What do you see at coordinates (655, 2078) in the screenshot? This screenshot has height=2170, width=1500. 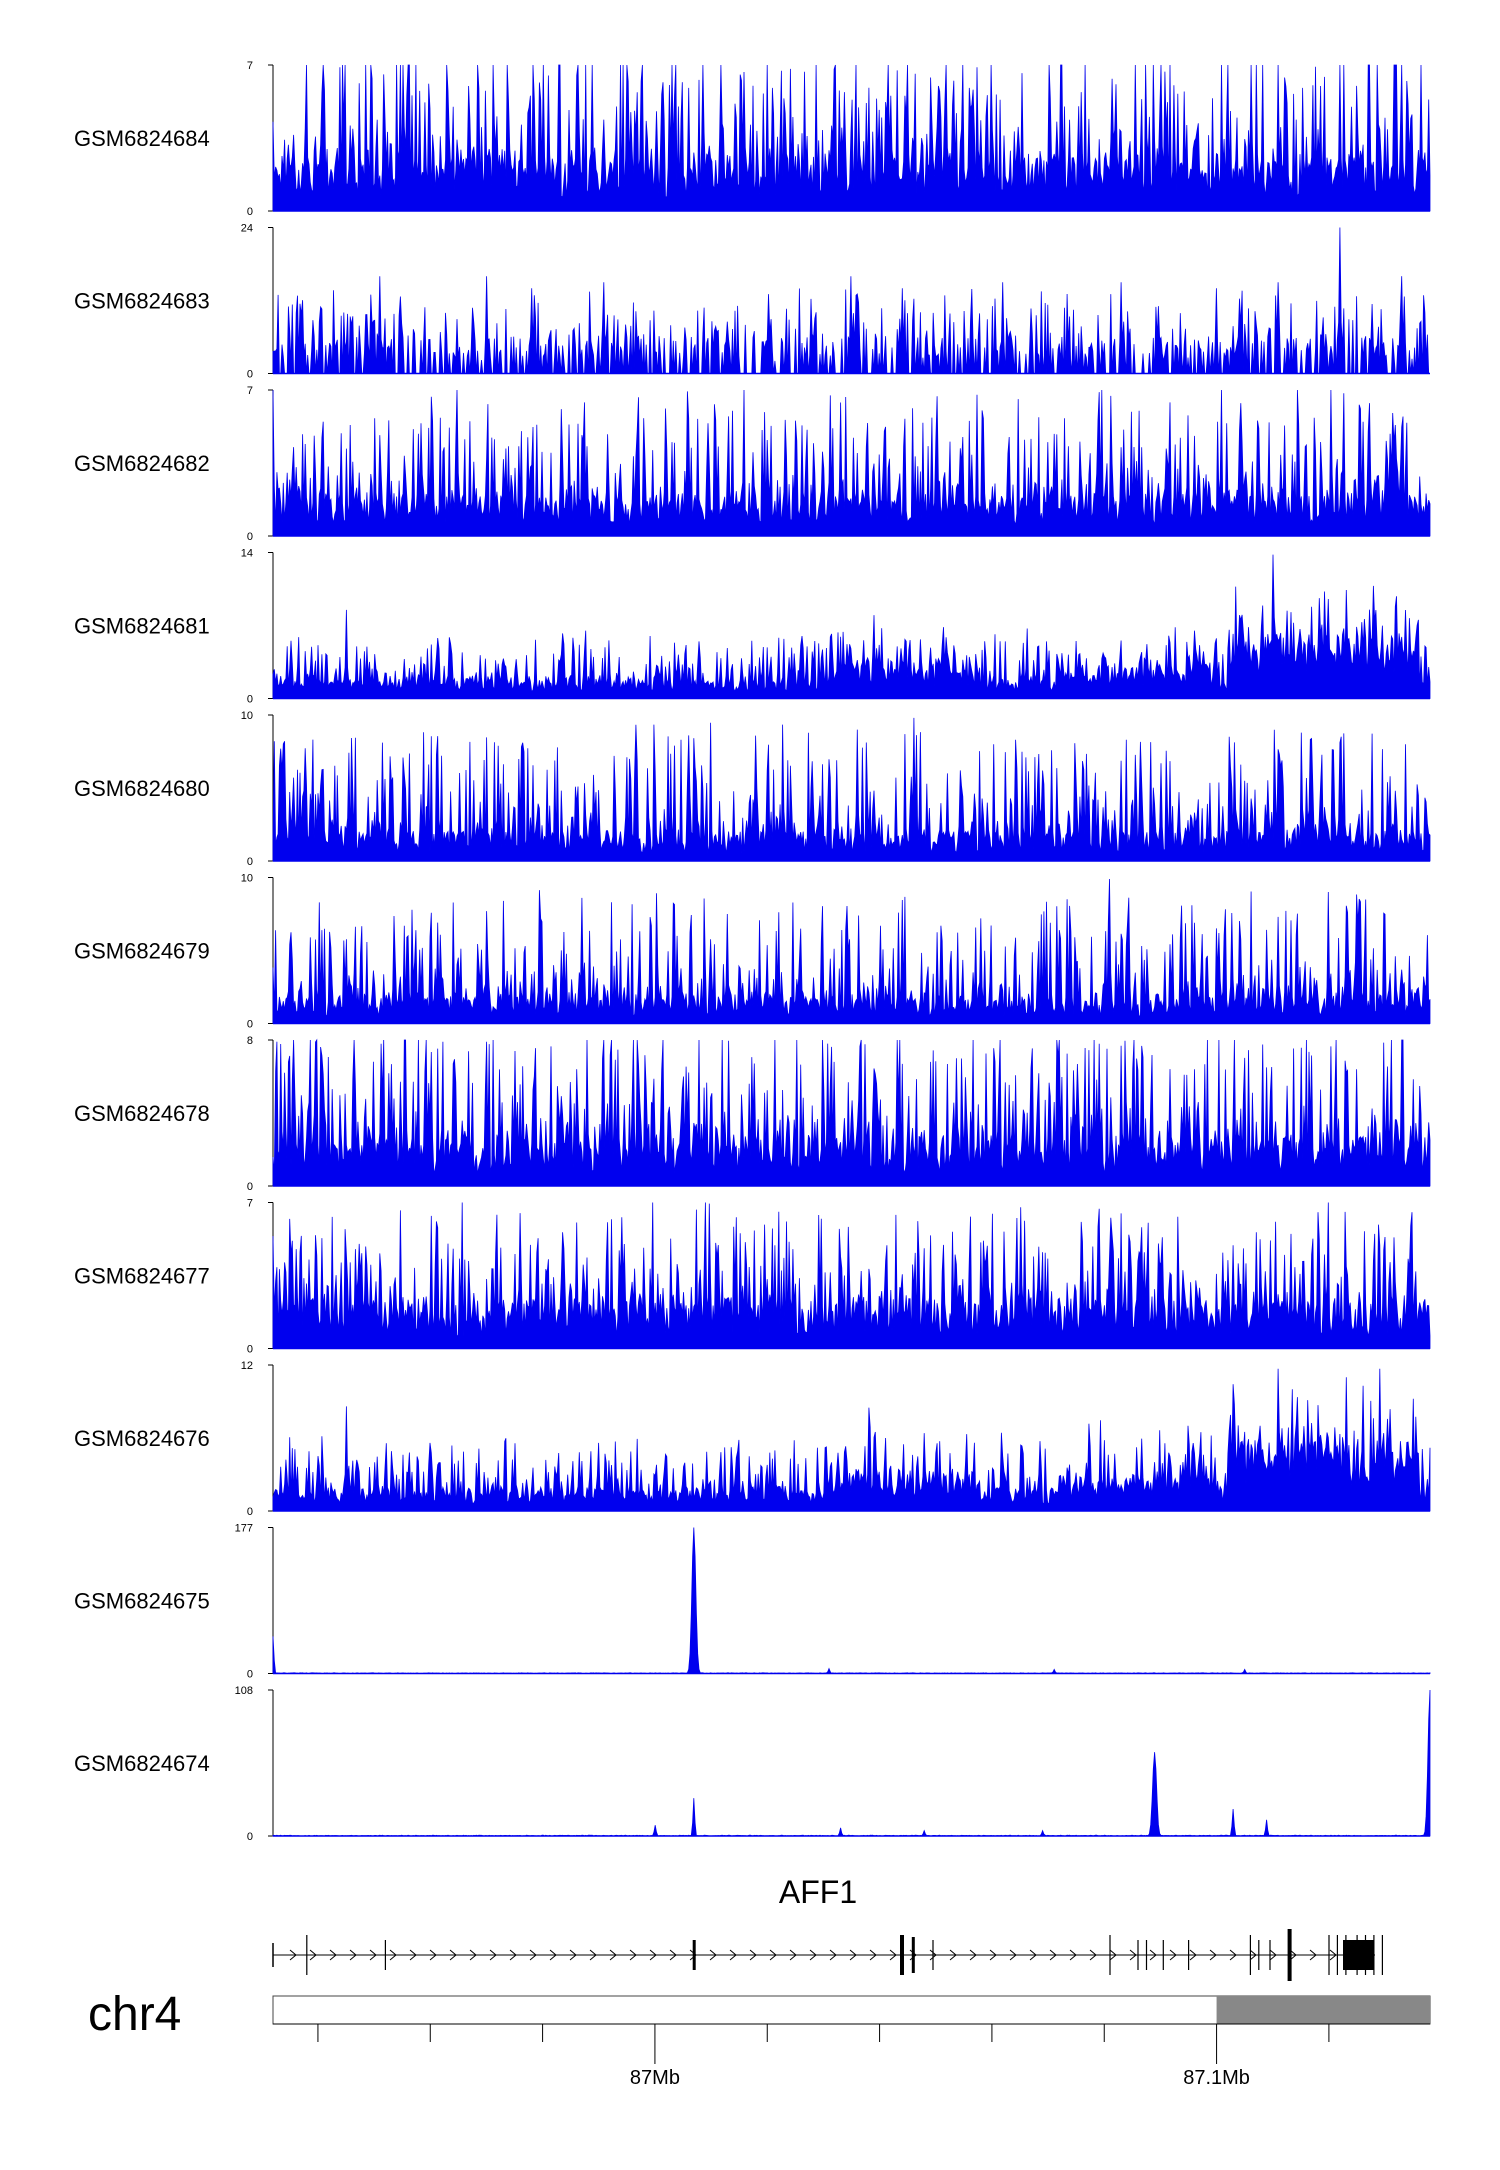 I see `x-tick-label: 87Mb` at bounding box center [655, 2078].